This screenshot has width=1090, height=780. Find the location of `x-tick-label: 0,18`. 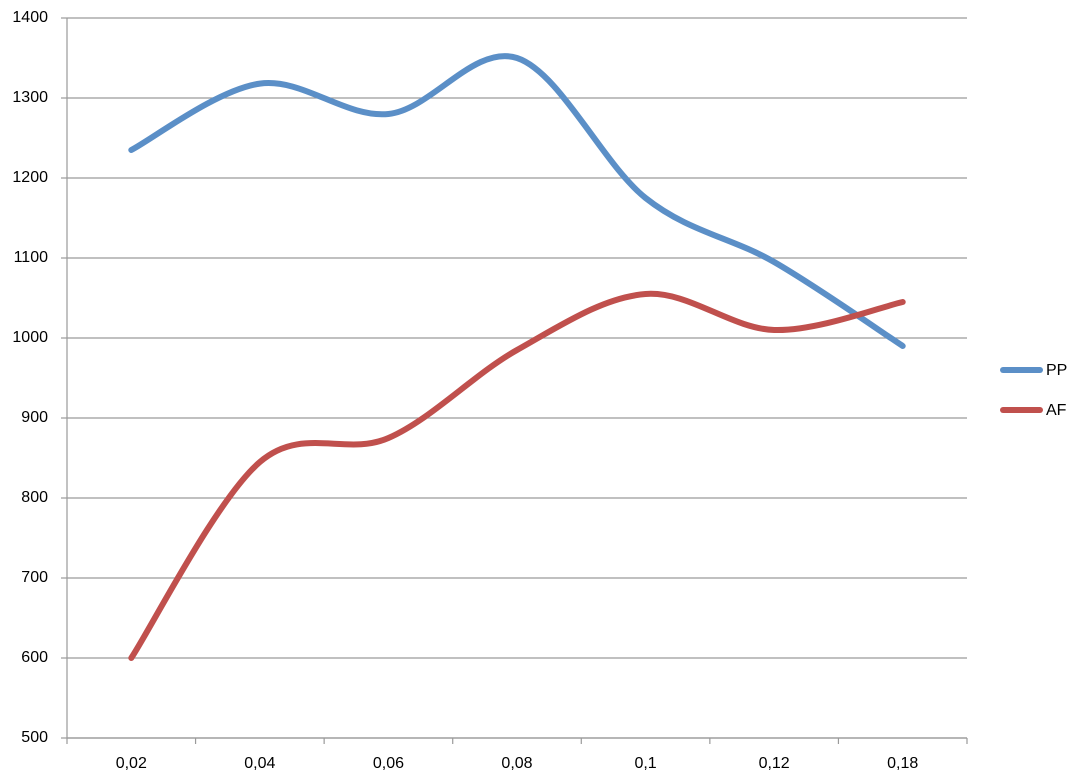

x-tick-label: 0,18 is located at coordinates (902, 763).